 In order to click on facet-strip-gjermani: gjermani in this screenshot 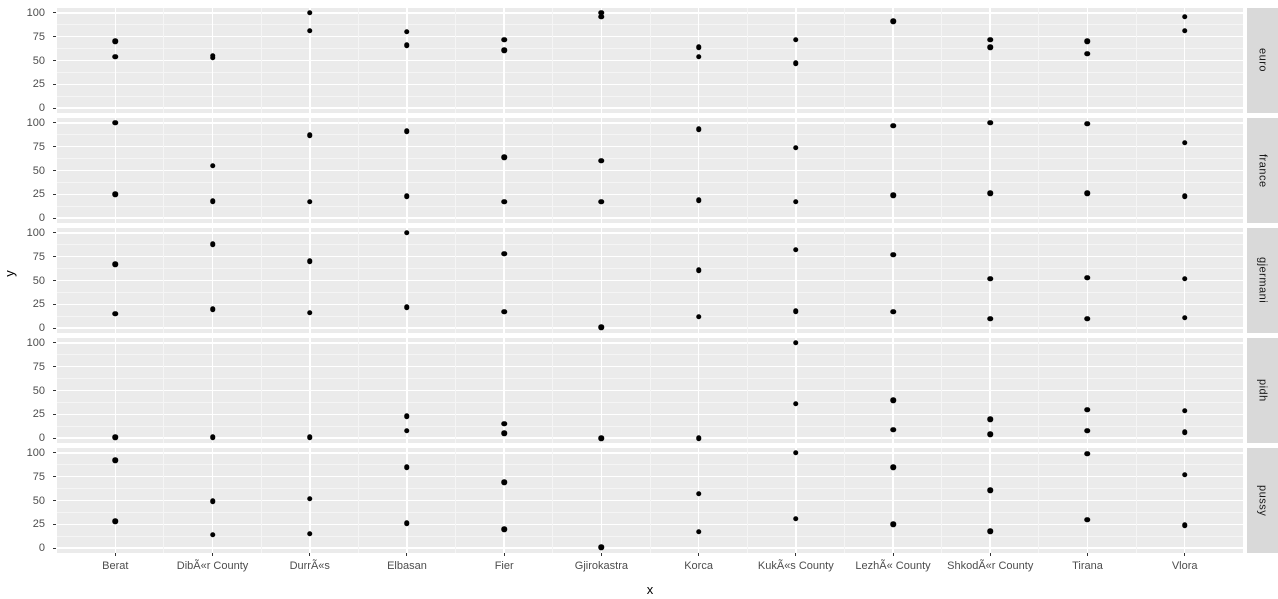, I will do `click(1262, 280)`.